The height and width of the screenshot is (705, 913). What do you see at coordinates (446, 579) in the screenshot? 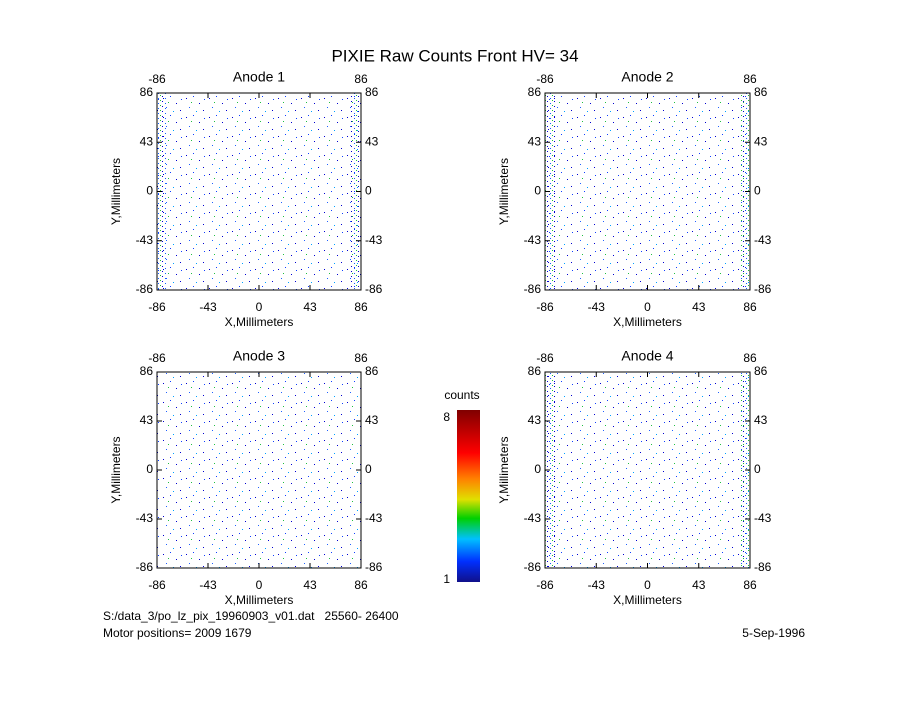
I see `colorbar-tick-label: 1` at bounding box center [446, 579].